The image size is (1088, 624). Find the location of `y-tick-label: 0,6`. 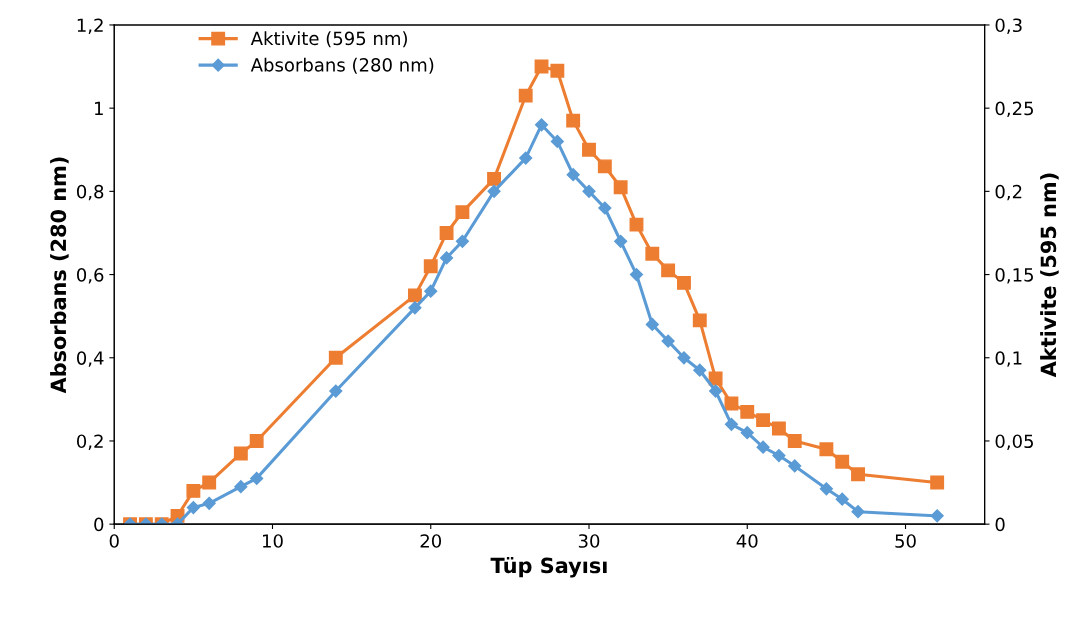

y-tick-label: 0,6 is located at coordinates (90, 276).